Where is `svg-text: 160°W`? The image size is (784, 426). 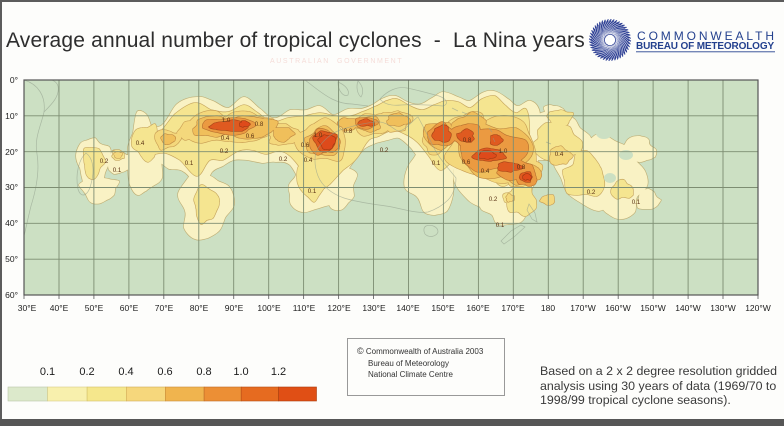 svg-text: 160°W is located at coordinates (618, 308).